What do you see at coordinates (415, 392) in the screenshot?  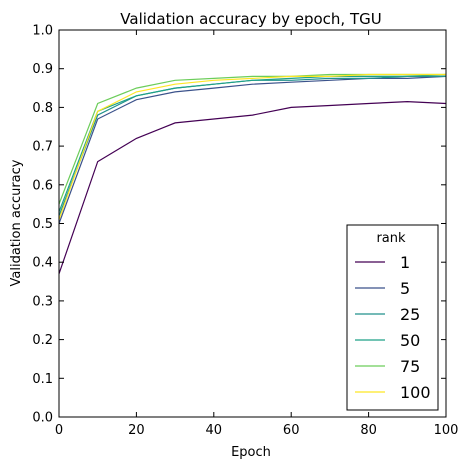 I see `legend-label-rank-100: 100` at bounding box center [415, 392].